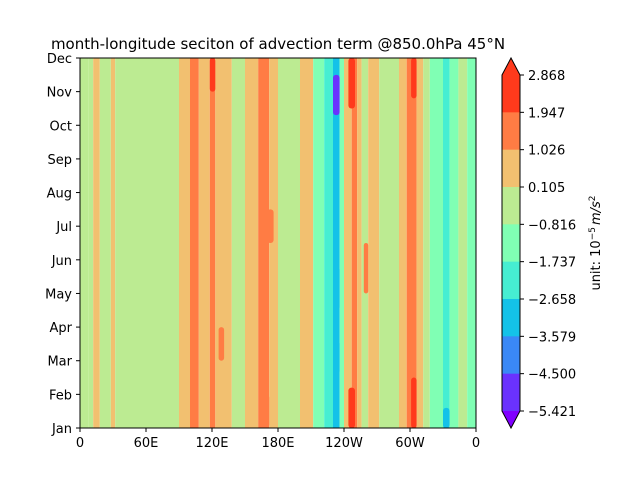  I want to click on y-tick-label-4: May, so click(58, 294).